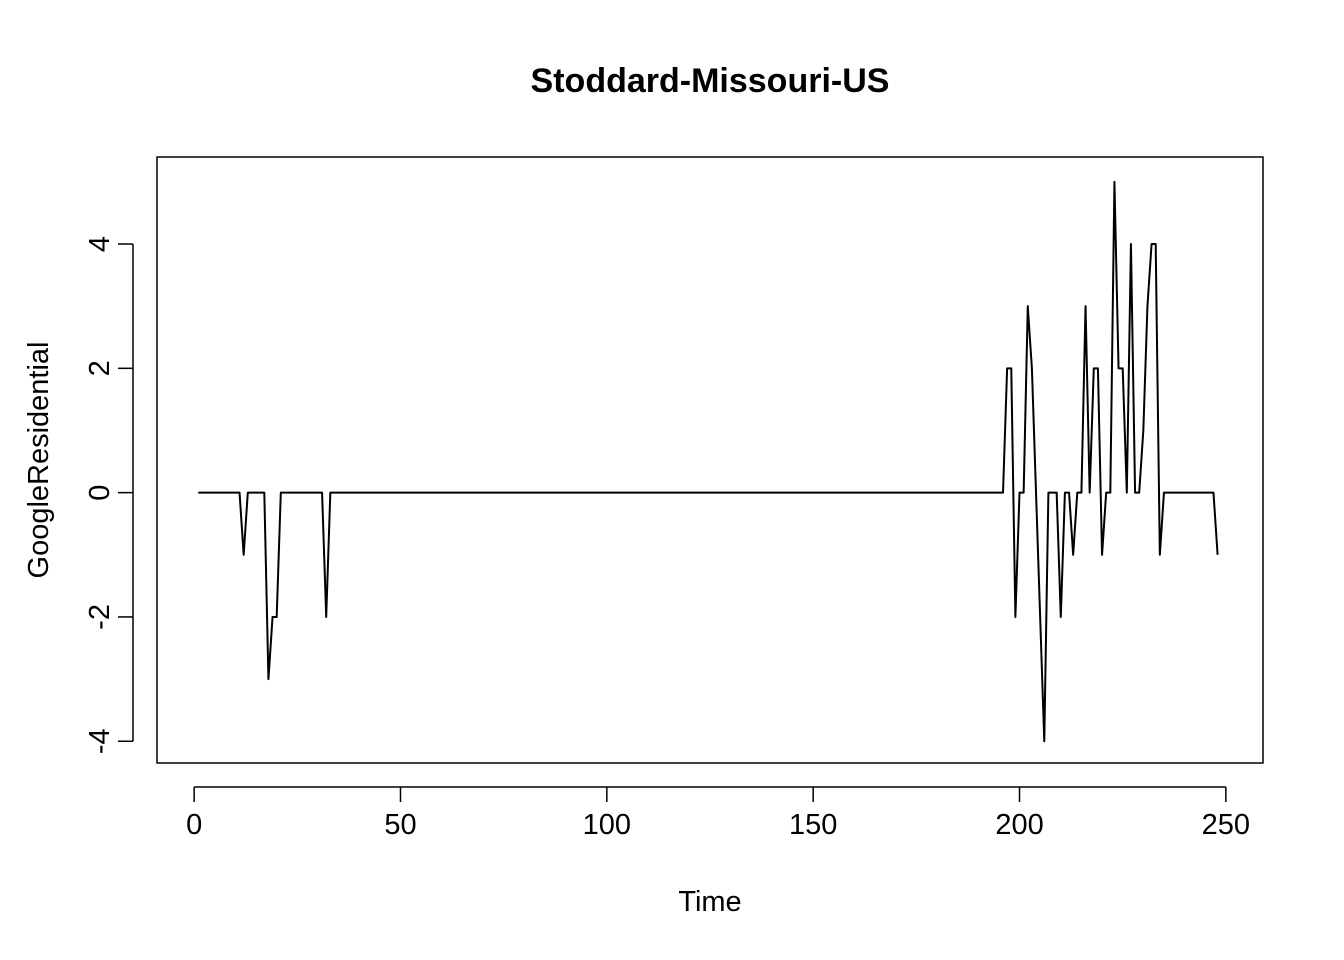 The width and height of the screenshot is (1344, 960). Describe the element at coordinates (194, 825) in the screenshot. I see `x-tick-label: 0` at that location.